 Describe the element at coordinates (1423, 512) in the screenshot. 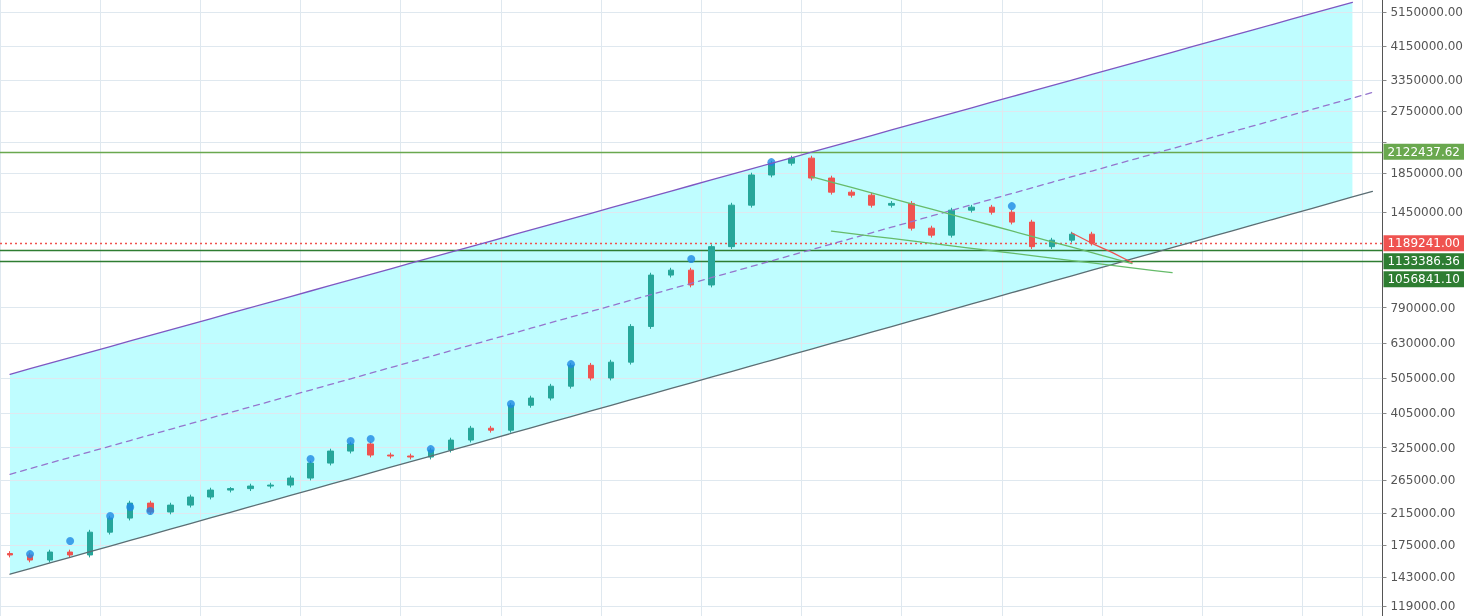

I see `y-tick-label: 215000.00` at that location.